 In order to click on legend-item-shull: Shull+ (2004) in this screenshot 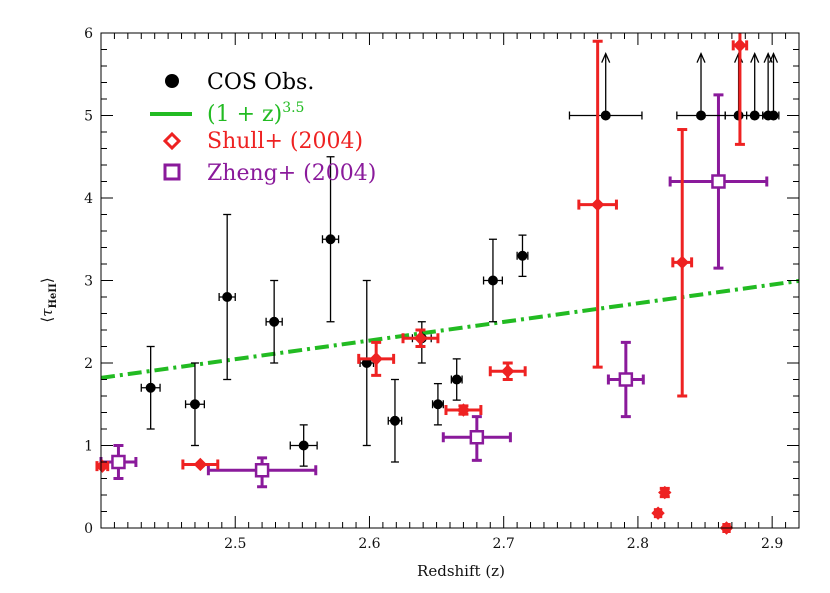, I will do `click(262, 141)`.